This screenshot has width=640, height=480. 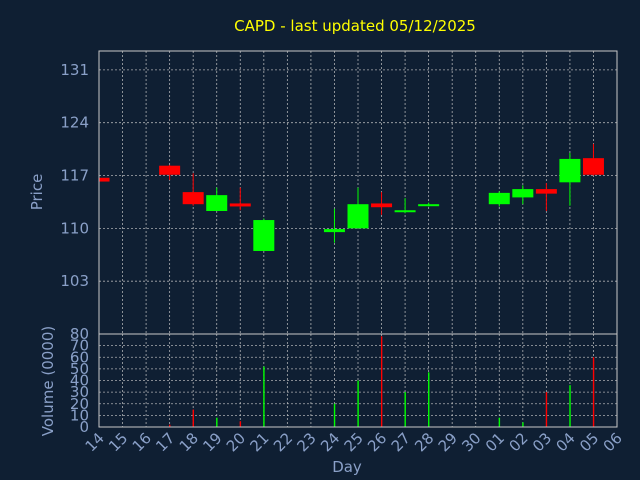 I want to click on chart-title: CAPD - last updated 05/12/2025, so click(x=355, y=26).